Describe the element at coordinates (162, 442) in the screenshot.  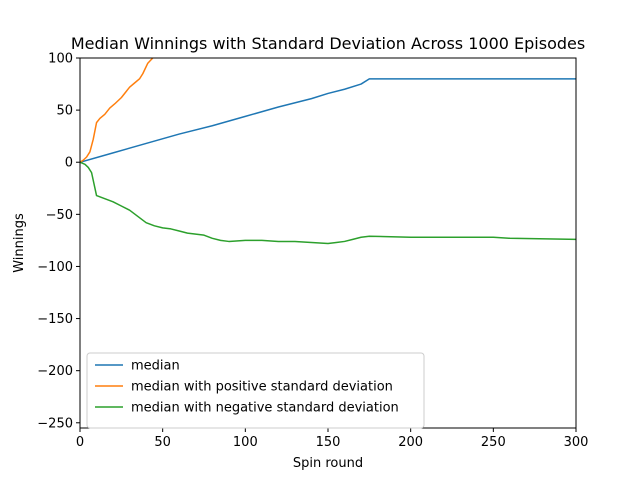
I see `x-tick-label: 50` at that location.